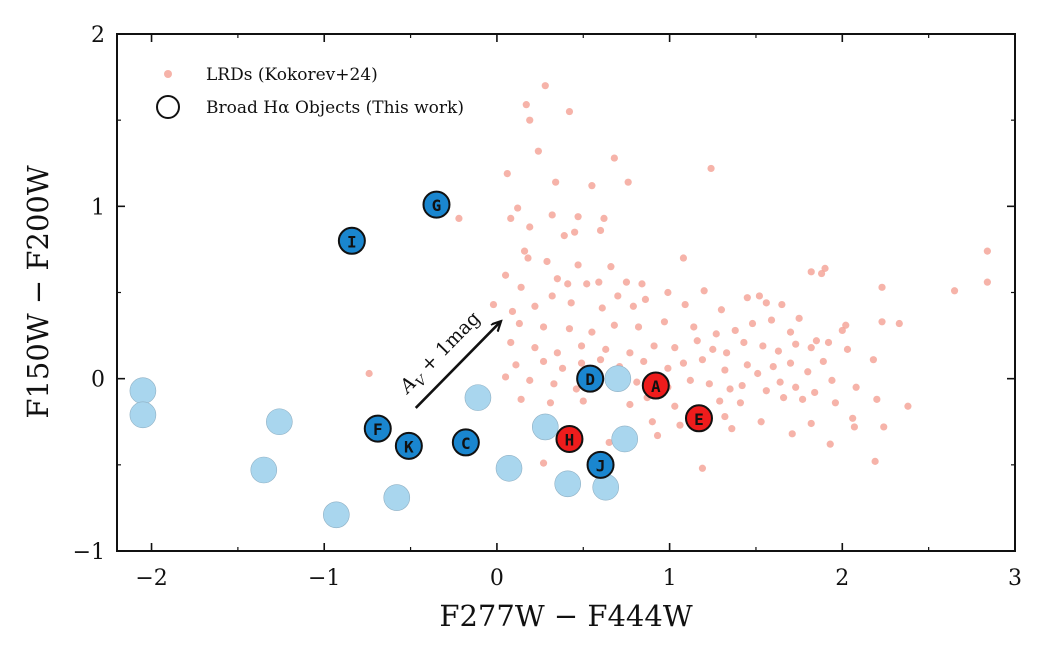 The width and height of the screenshot is (1047, 657). Describe the element at coordinates (670, 578) in the screenshot. I see `x-tick-label: 1` at that location.